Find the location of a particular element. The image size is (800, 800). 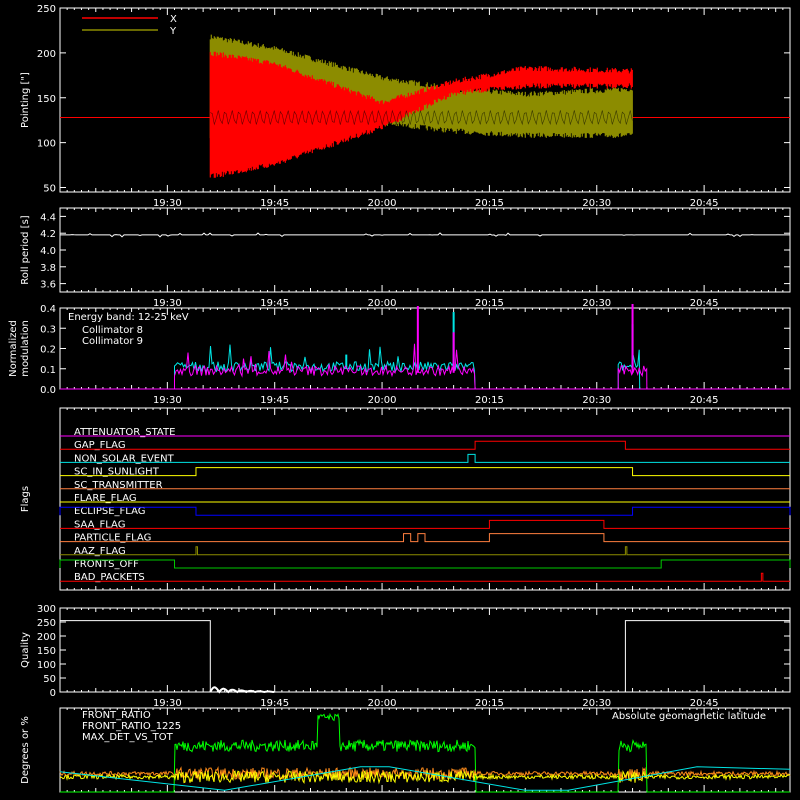

pointing-tick-label: 50 is located at coordinates (49, 189).